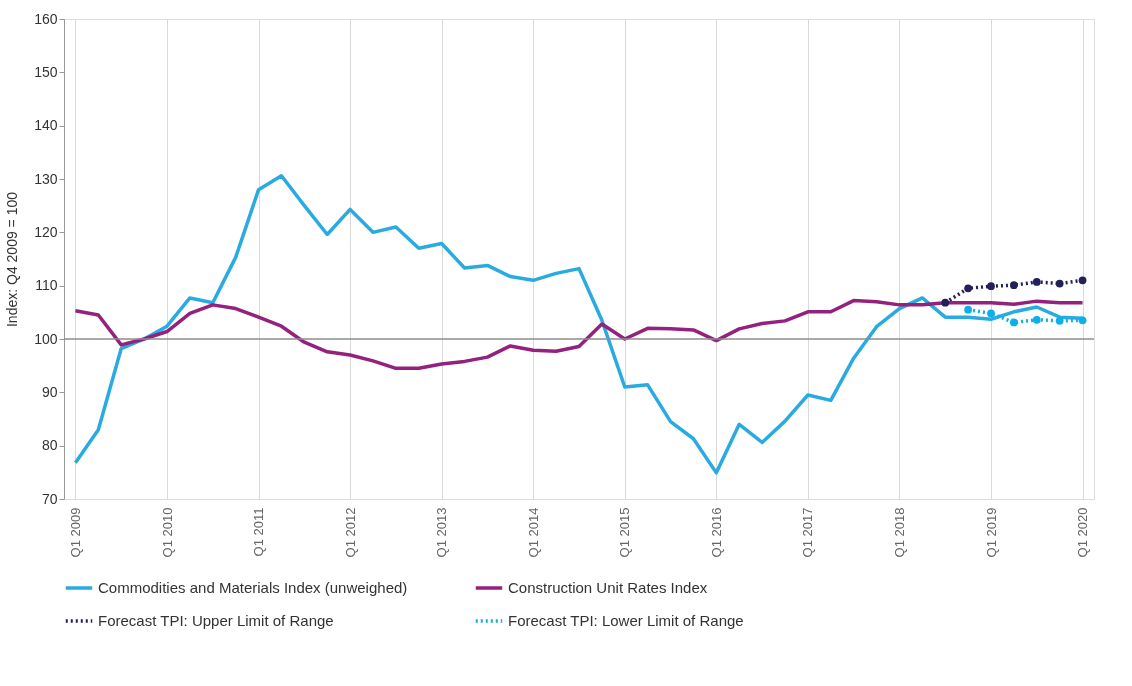  Describe the element at coordinates (75, 532) in the screenshot. I see `x-tick-label: Q1 2009` at that location.